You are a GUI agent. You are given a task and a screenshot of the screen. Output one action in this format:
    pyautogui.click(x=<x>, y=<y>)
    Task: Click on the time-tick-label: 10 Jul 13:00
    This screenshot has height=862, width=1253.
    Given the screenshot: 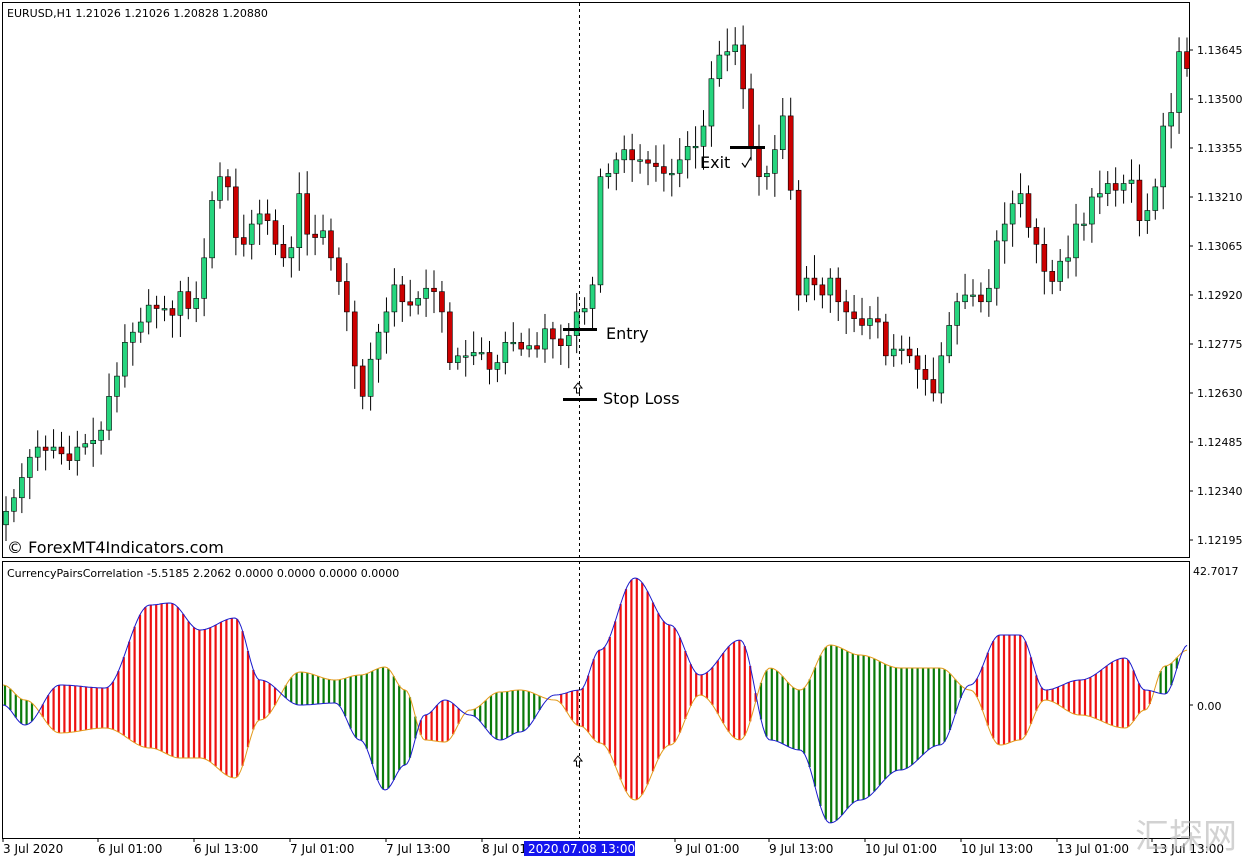 What is the action you would take?
    pyautogui.click(x=997, y=849)
    